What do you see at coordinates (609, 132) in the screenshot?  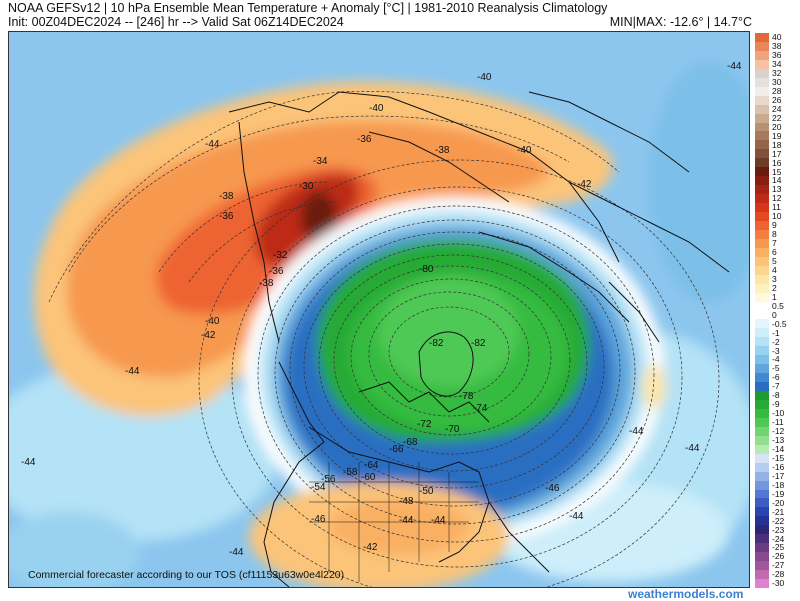 I see `central-asia` at bounding box center [609, 132].